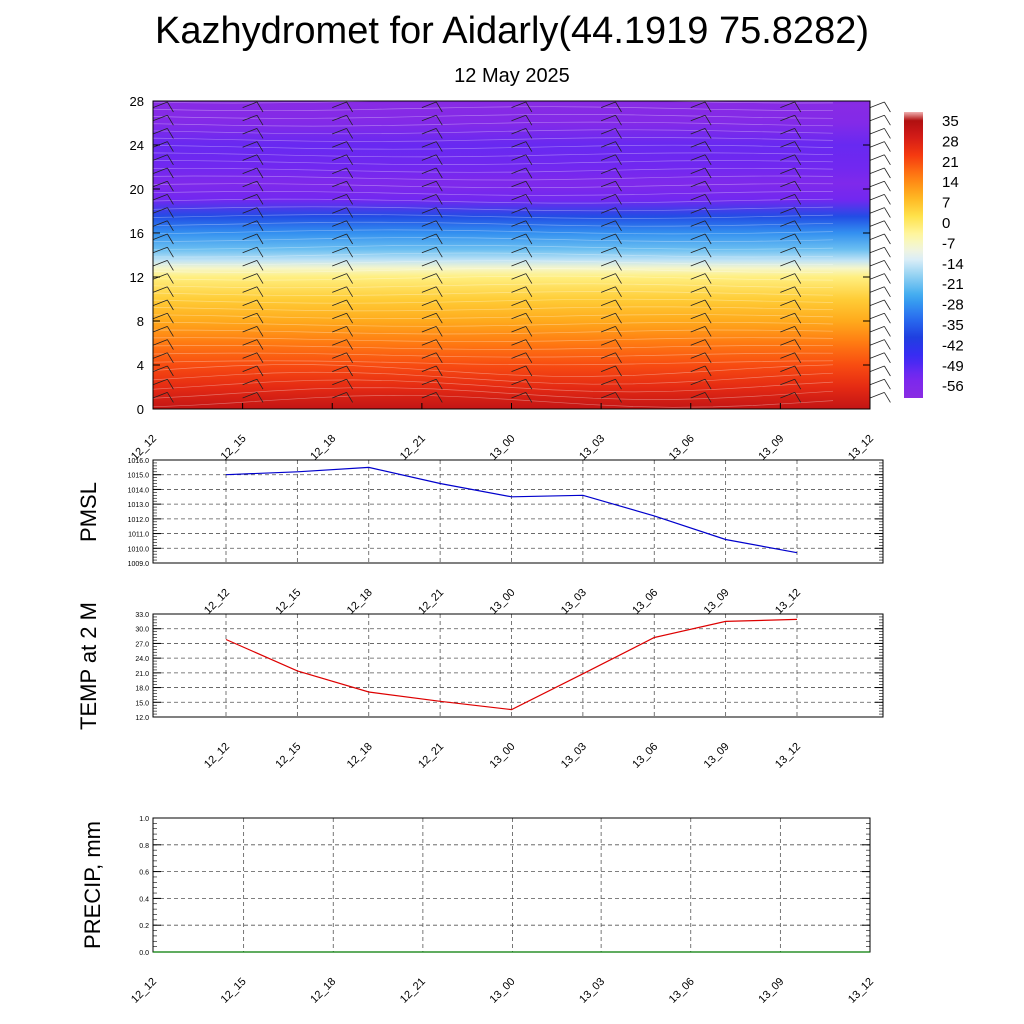 The width and height of the screenshot is (1024, 1024). What do you see at coordinates (140, 365) in the screenshot?
I see `heatmap-y-tick-label: 4` at bounding box center [140, 365].